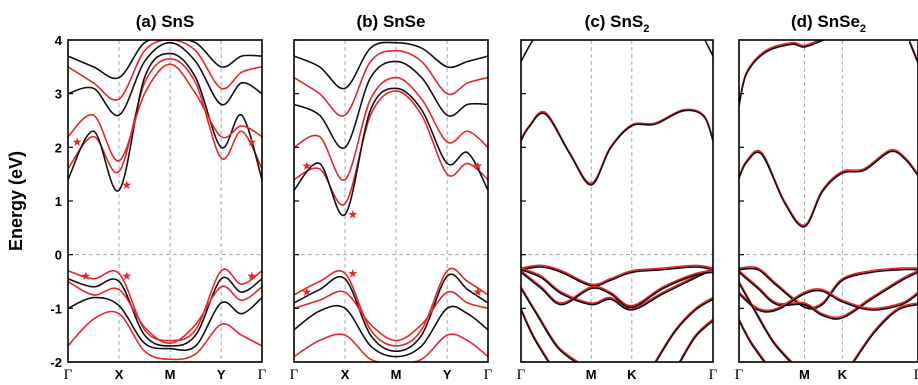  I want to click on y-tick-label: -1, so click(56, 308).